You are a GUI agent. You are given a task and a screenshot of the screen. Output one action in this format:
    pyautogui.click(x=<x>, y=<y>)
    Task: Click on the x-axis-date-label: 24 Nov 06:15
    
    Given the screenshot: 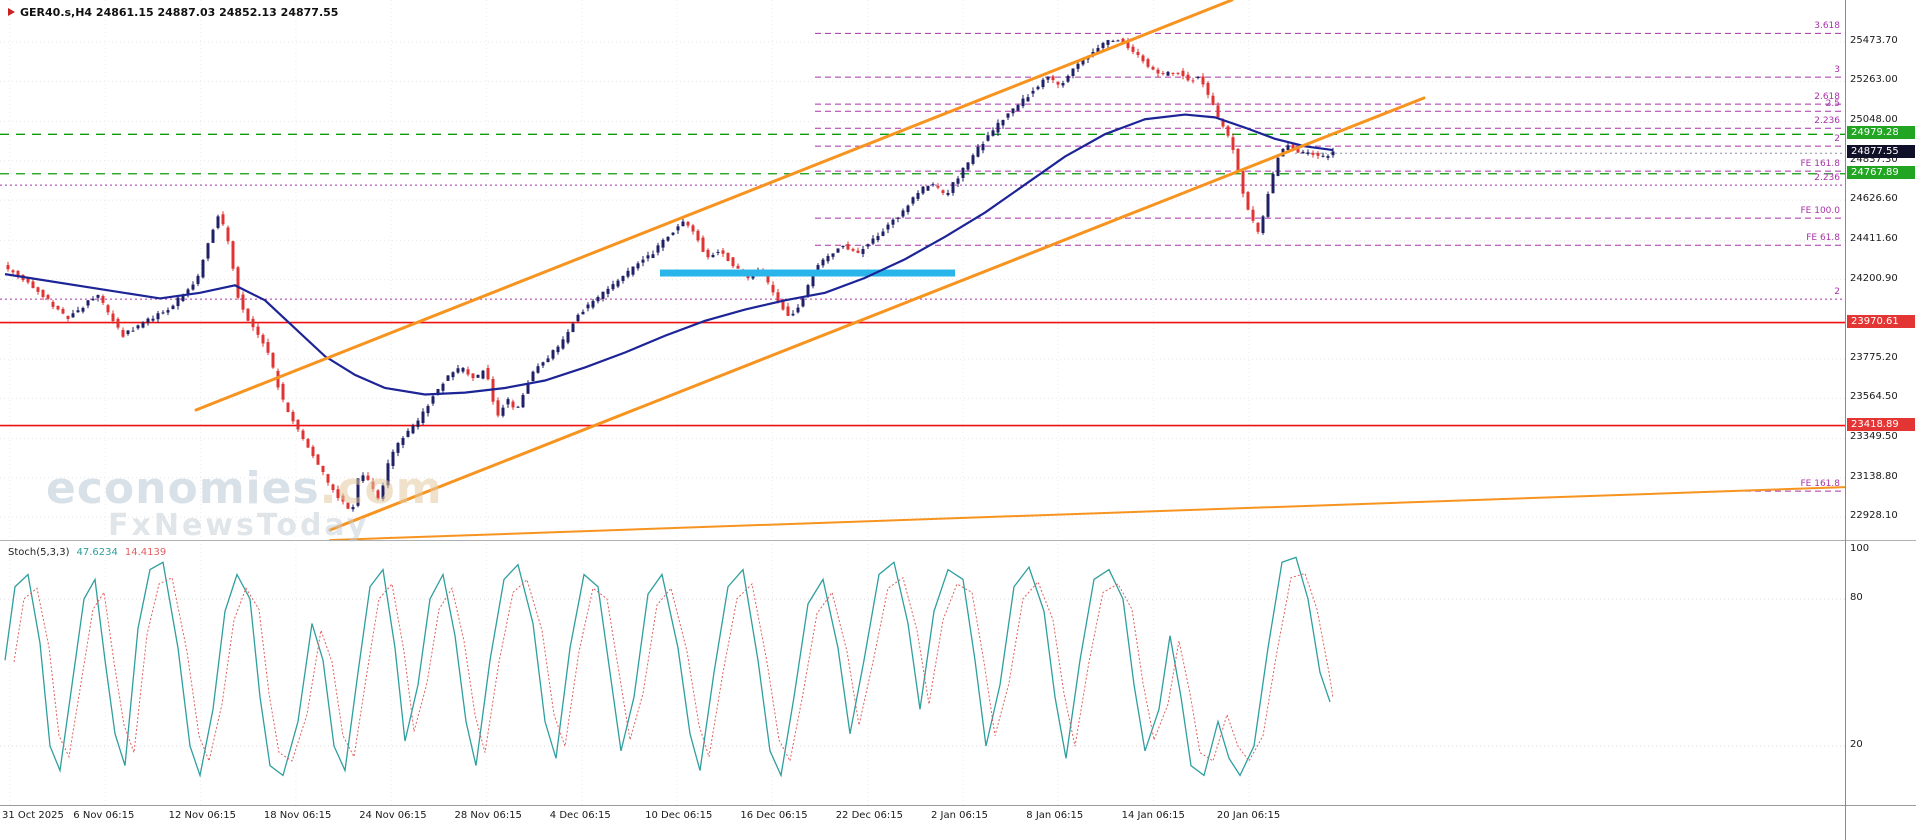 What is the action you would take?
    pyautogui.click(x=393, y=815)
    